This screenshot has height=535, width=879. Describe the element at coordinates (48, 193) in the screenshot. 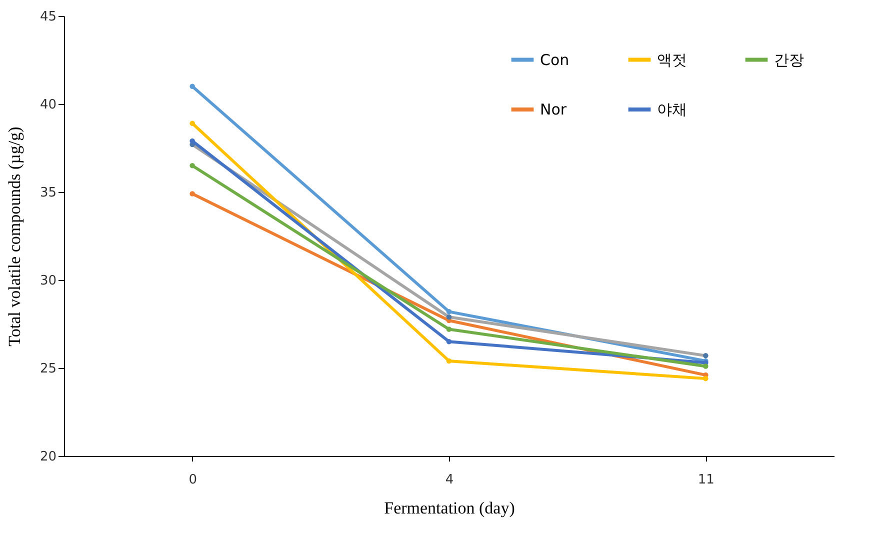

I see `y-tick-label: 35` at that location.